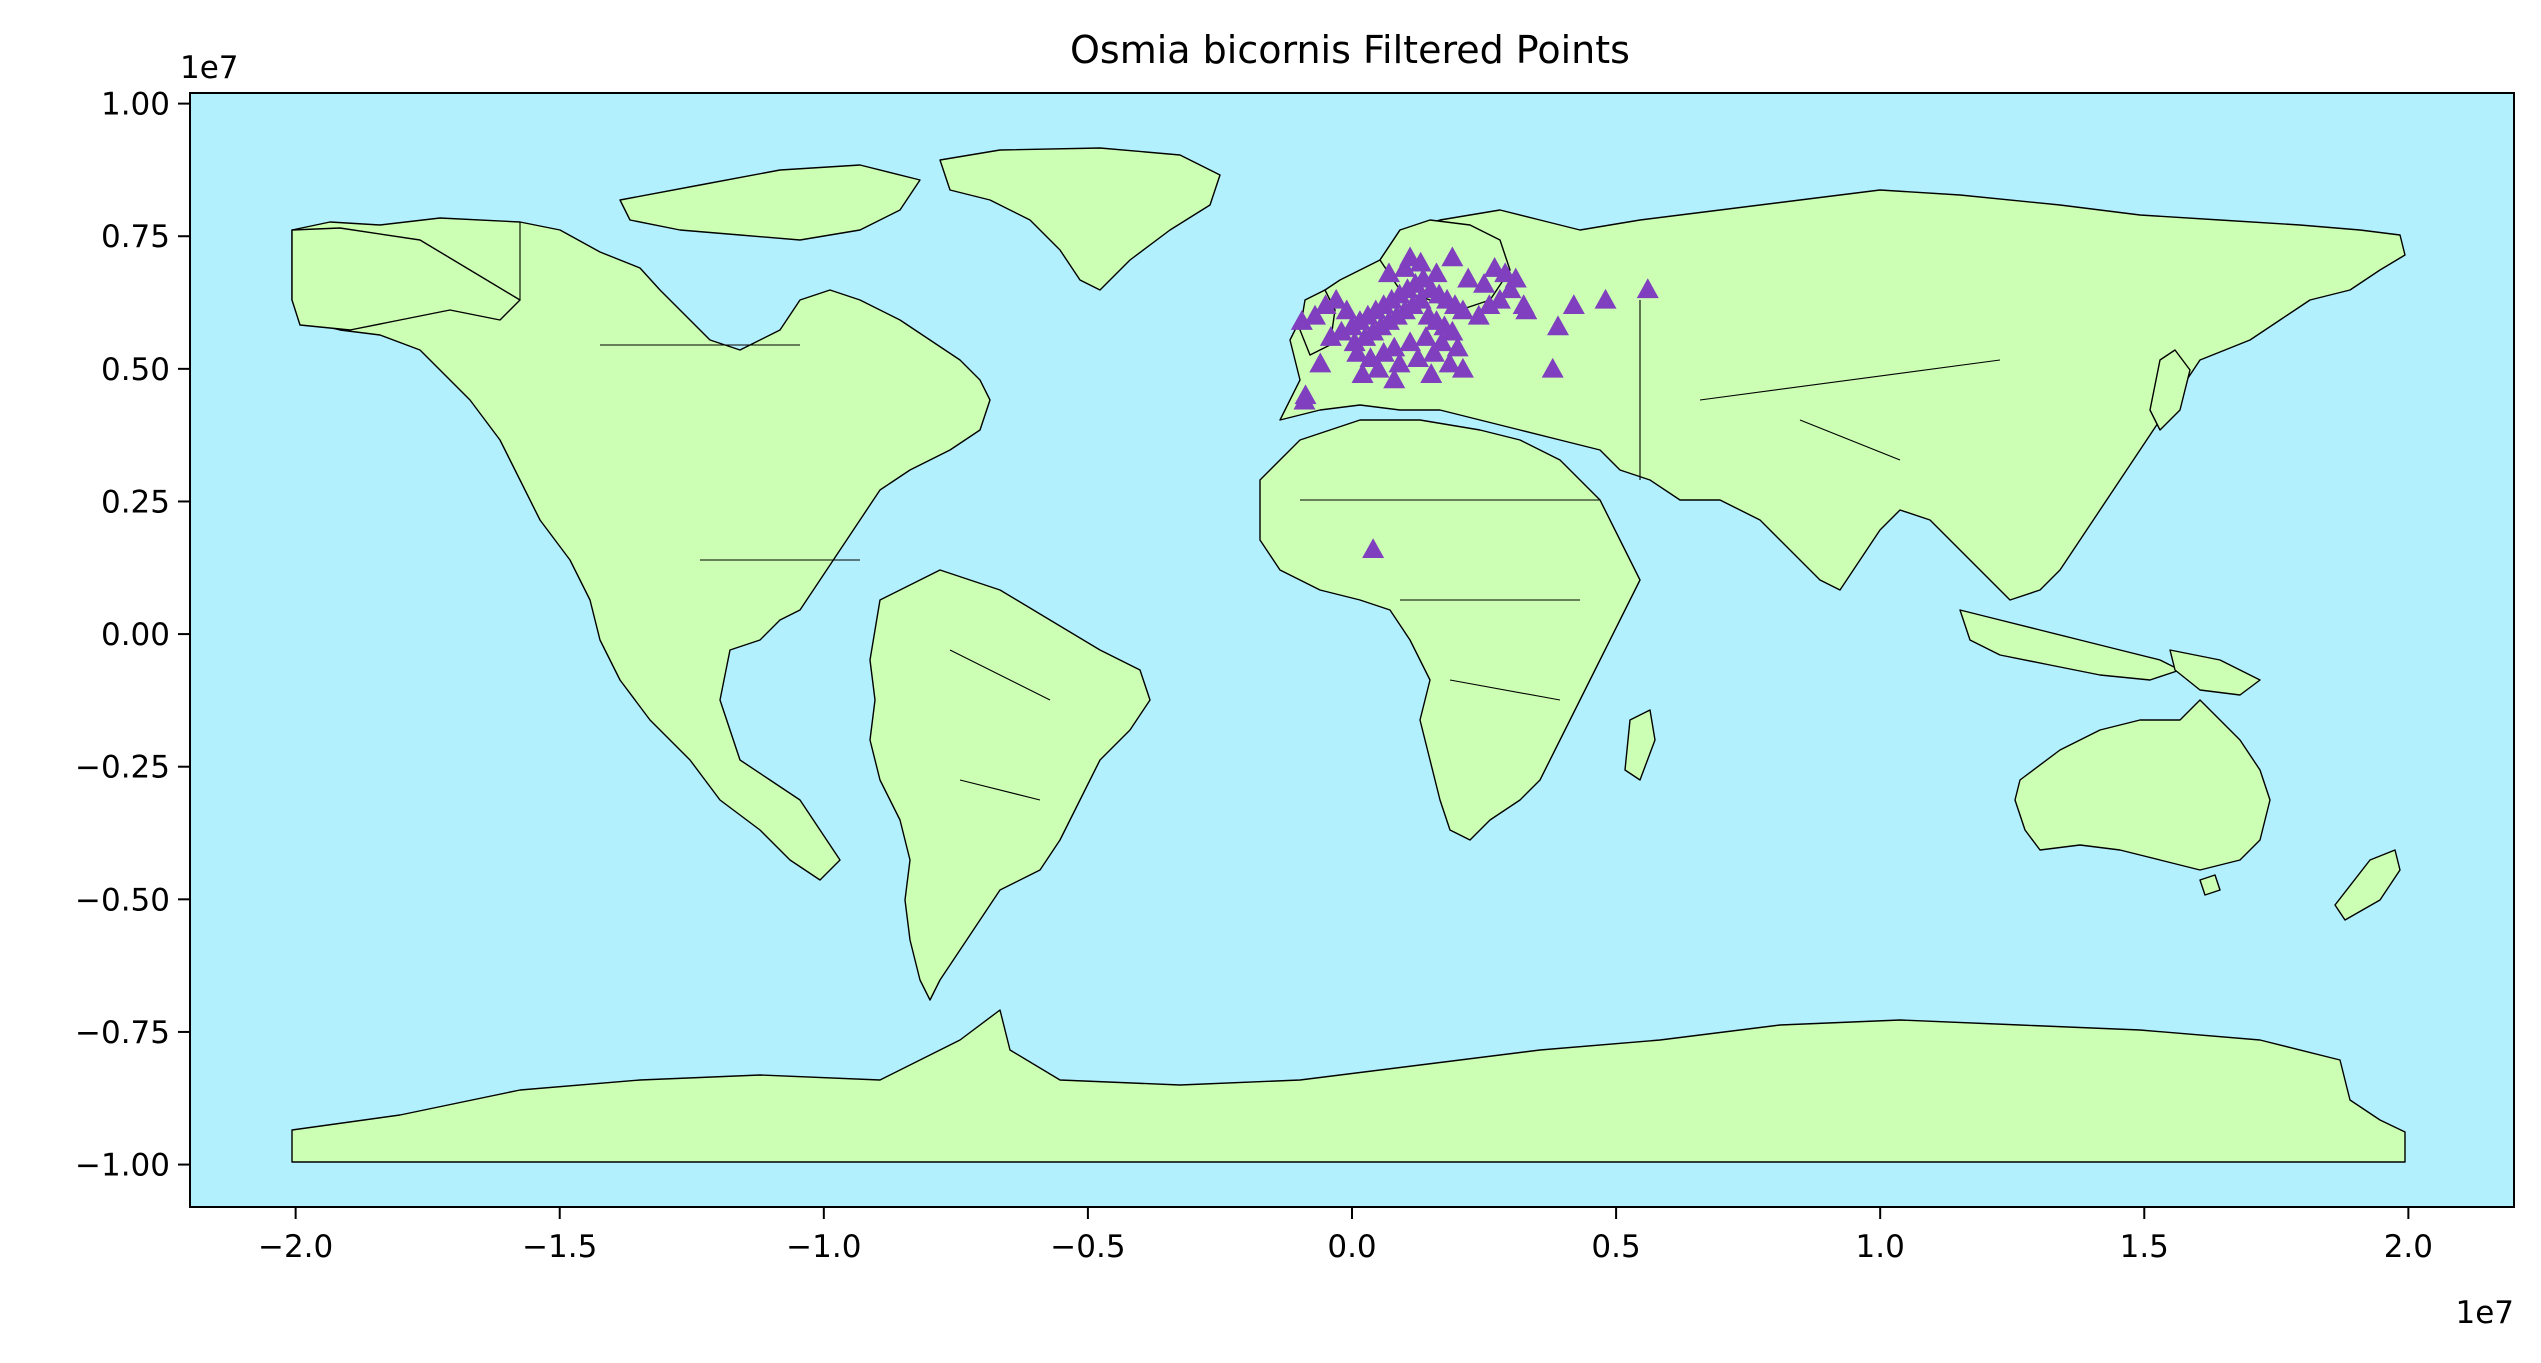  Describe the element at coordinates (135, 370) in the screenshot. I see `y-tick-label: 0.50` at that location.